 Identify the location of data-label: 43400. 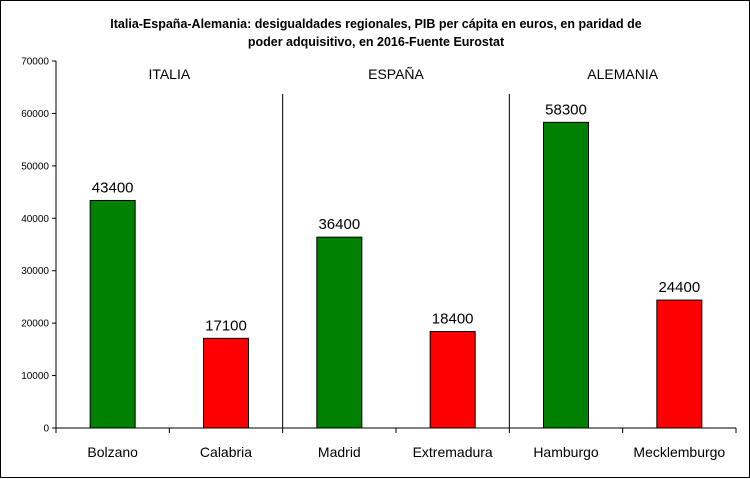
(113, 187).